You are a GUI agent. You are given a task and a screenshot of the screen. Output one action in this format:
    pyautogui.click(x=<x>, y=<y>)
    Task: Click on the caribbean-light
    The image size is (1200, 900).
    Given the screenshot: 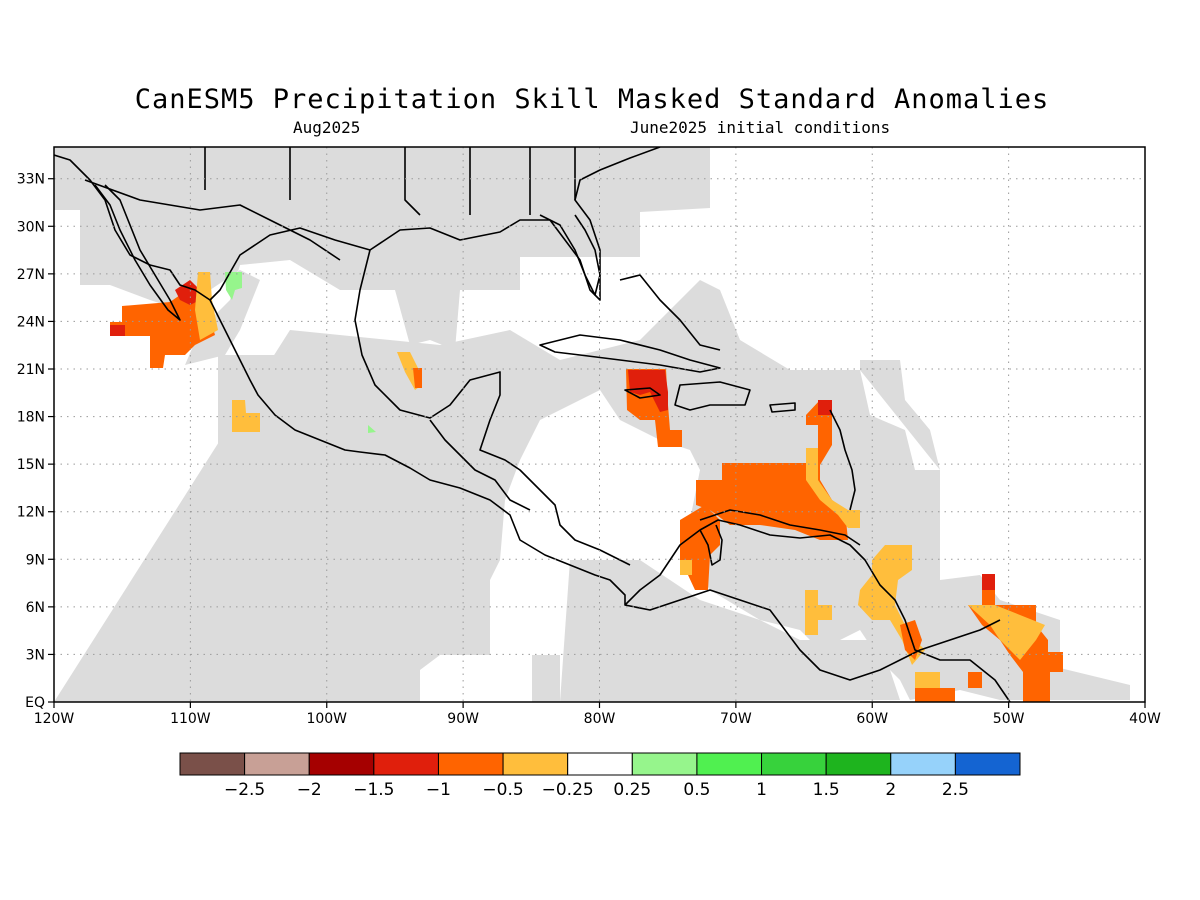 What is the action you would take?
    pyautogui.click(x=833, y=488)
    